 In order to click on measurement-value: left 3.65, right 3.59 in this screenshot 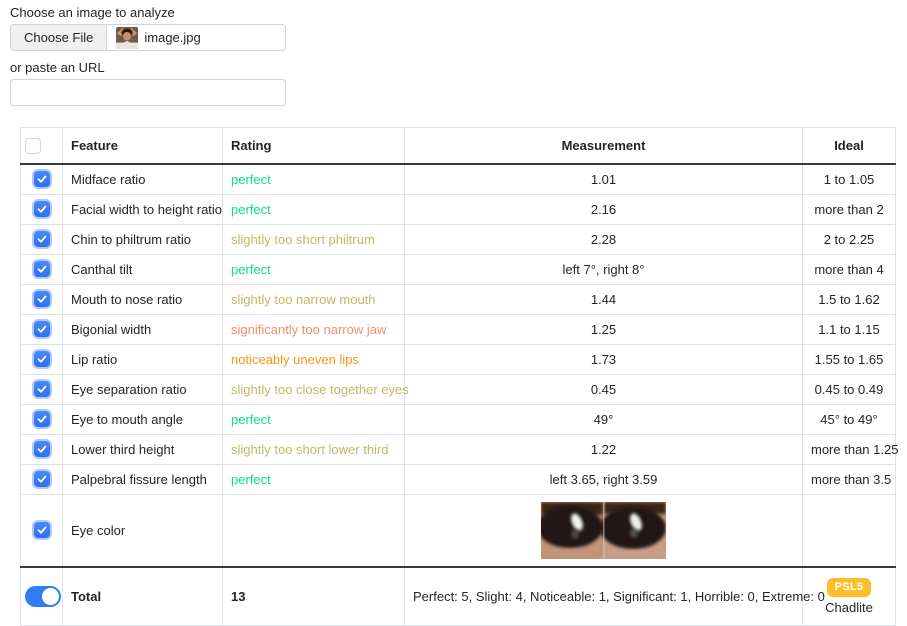, I will do `click(603, 479)`.